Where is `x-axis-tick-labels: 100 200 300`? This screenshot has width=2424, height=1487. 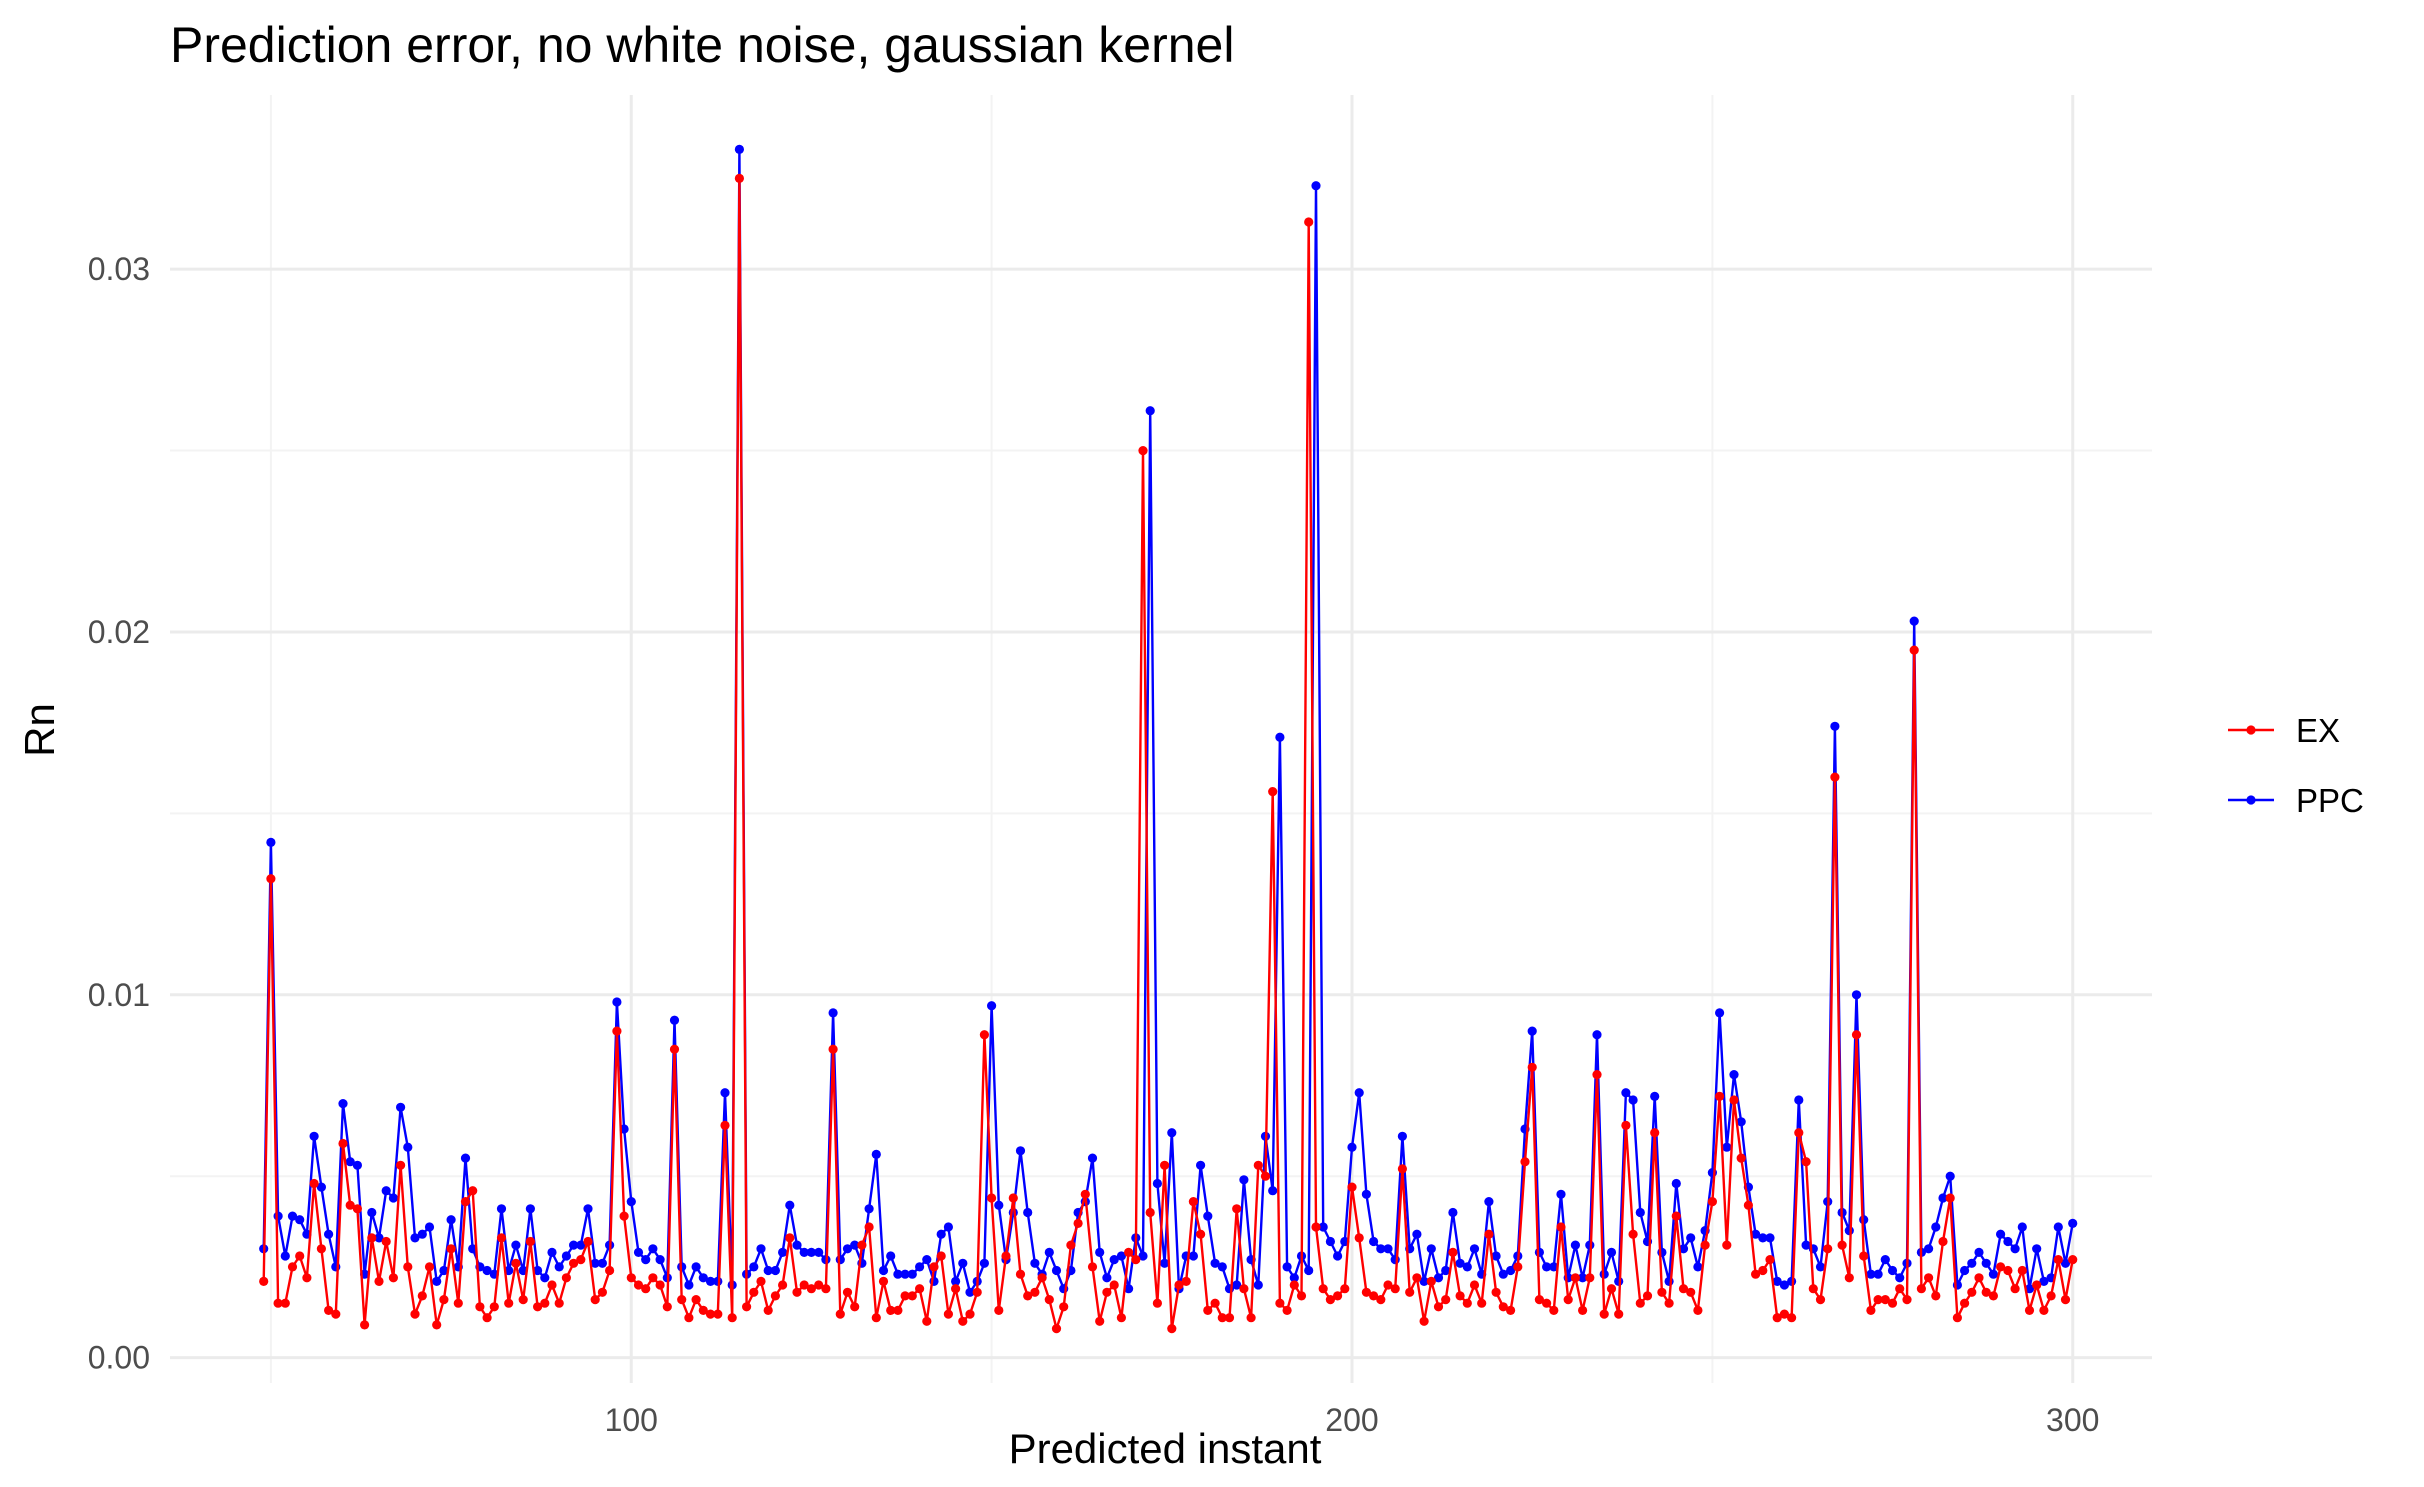 x-axis-tick-labels: 100 200 300 is located at coordinates (1352, 1420).